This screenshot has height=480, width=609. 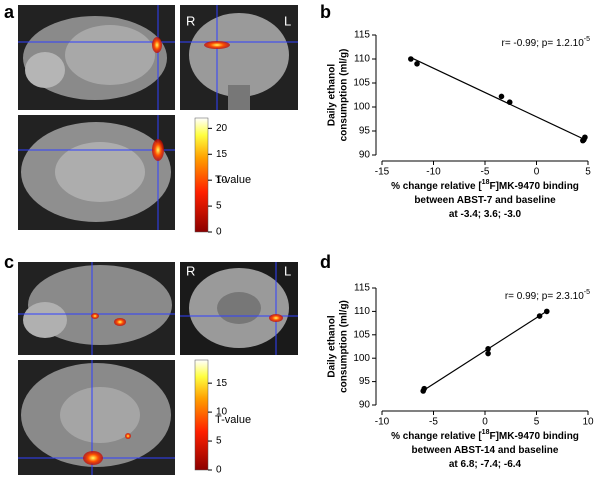 What do you see at coordinates (222, 128) in the screenshot?
I see `colorbar-tick-label: 20` at bounding box center [222, 128].